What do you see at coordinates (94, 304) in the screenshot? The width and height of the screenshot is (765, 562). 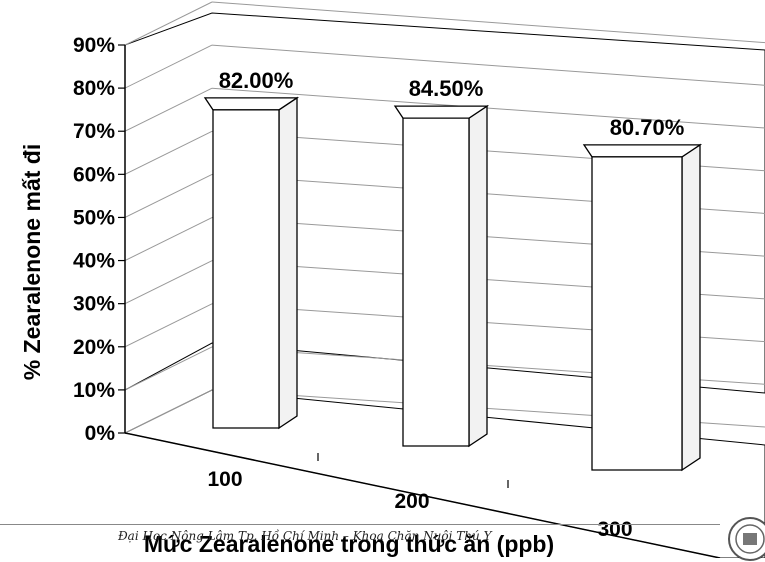 I see `y-tick-label: 30%` at bounding box center [94, 304].